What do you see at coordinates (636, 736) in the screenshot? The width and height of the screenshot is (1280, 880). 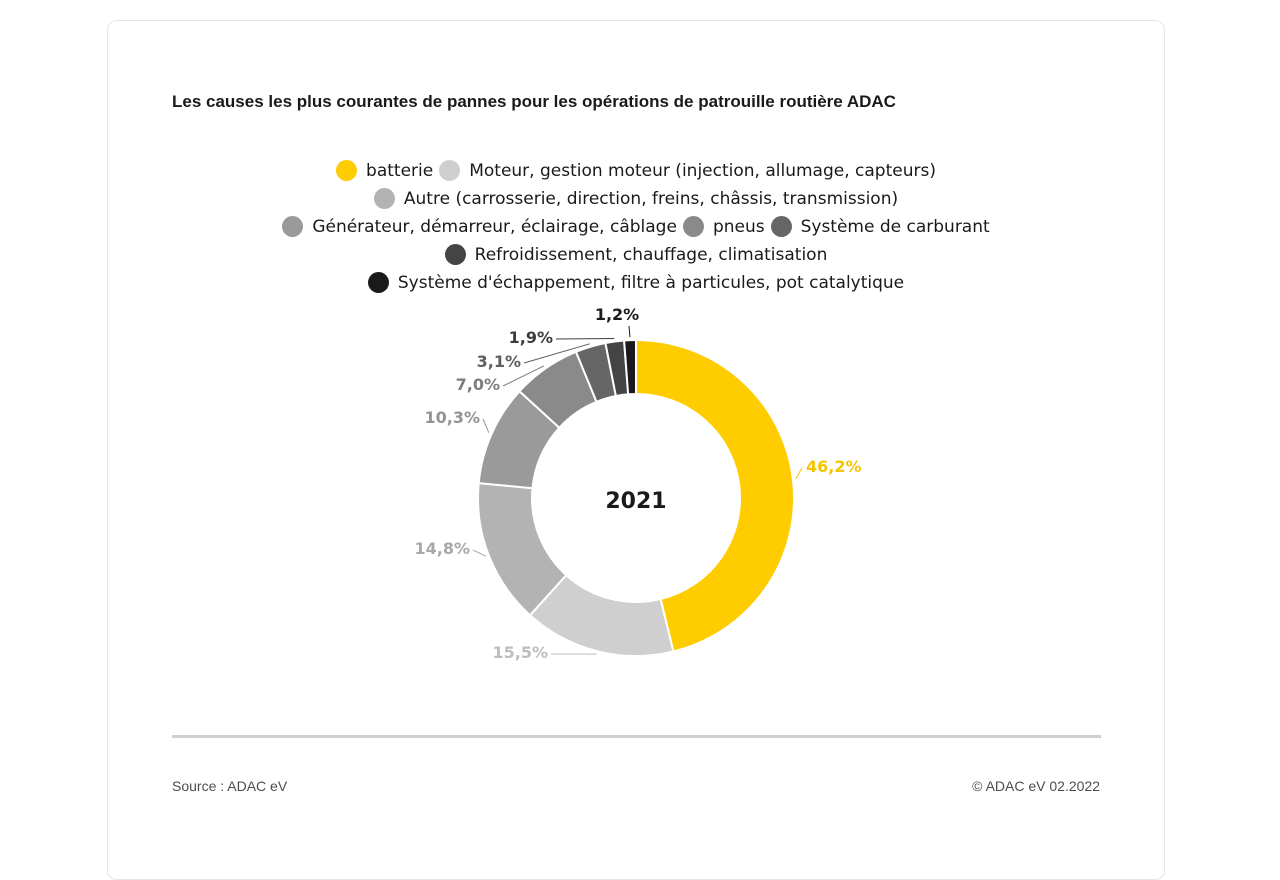 I see `footer-divider` at bounding box center [636, 736].